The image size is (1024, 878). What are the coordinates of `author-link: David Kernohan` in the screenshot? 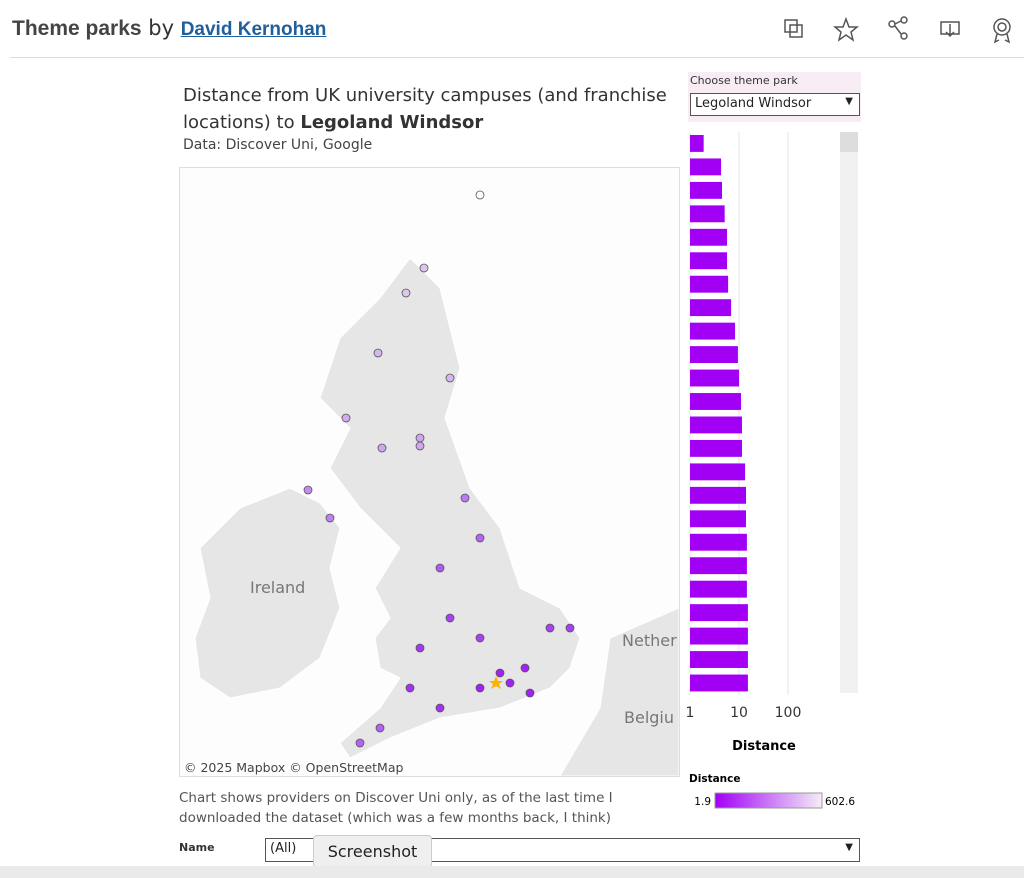 It's located at (253, 29).